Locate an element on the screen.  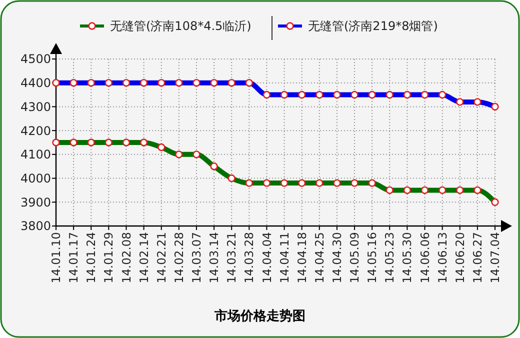
x-tick-label: 14.03.07 is located at coordinates (197, 258).